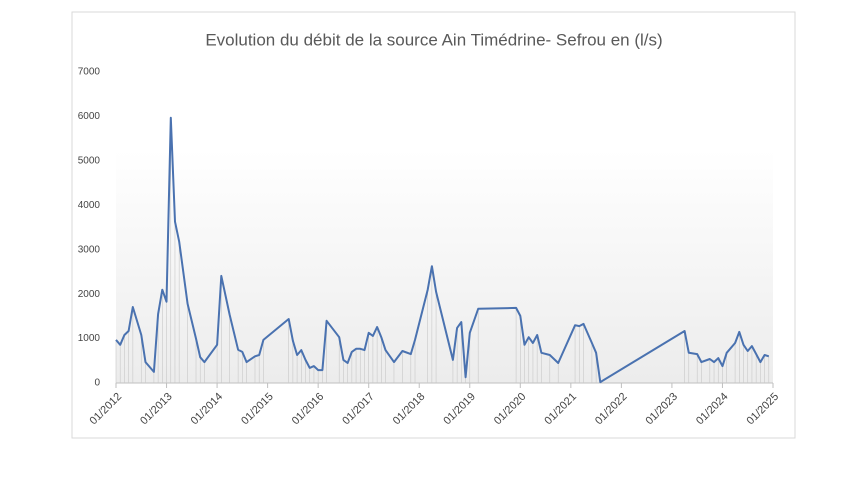  What do you see at coordinates (89, 294) in the screenshot?
I see `y-tick-label: 2000` at bounding box center [89, 294].